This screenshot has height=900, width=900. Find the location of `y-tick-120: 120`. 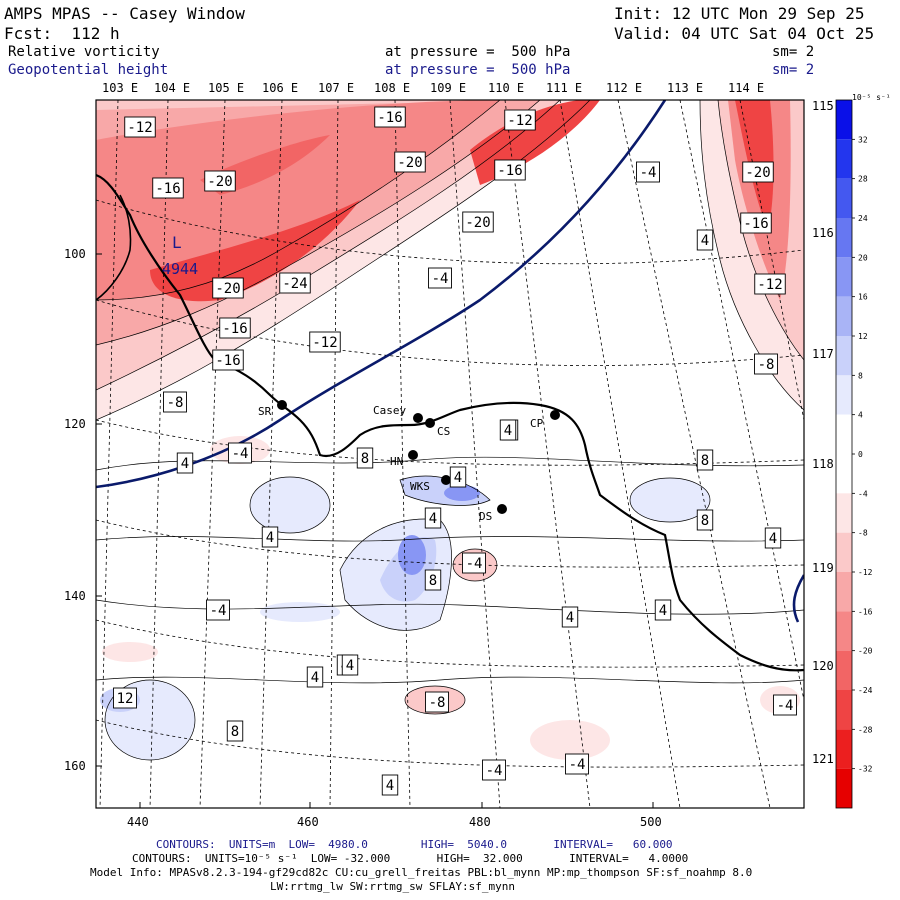

y-tick-120: 120 is located at coordinates (75, 424).